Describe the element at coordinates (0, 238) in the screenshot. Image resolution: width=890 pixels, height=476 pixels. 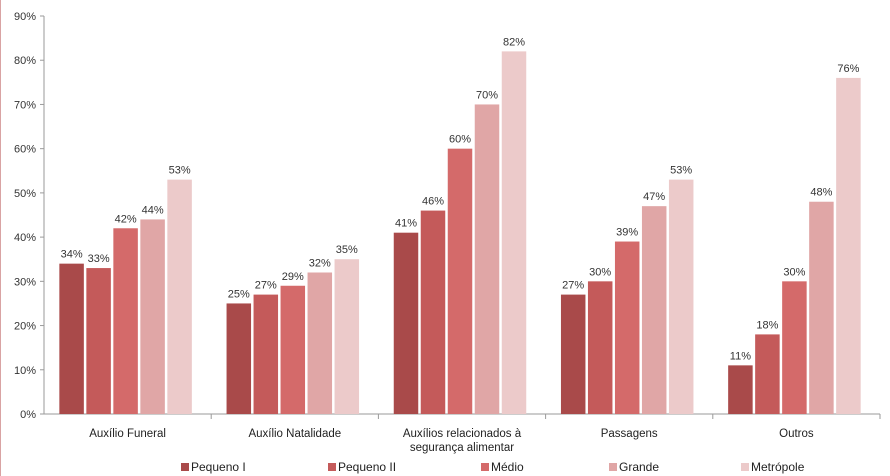
I see `left-border` at that location.